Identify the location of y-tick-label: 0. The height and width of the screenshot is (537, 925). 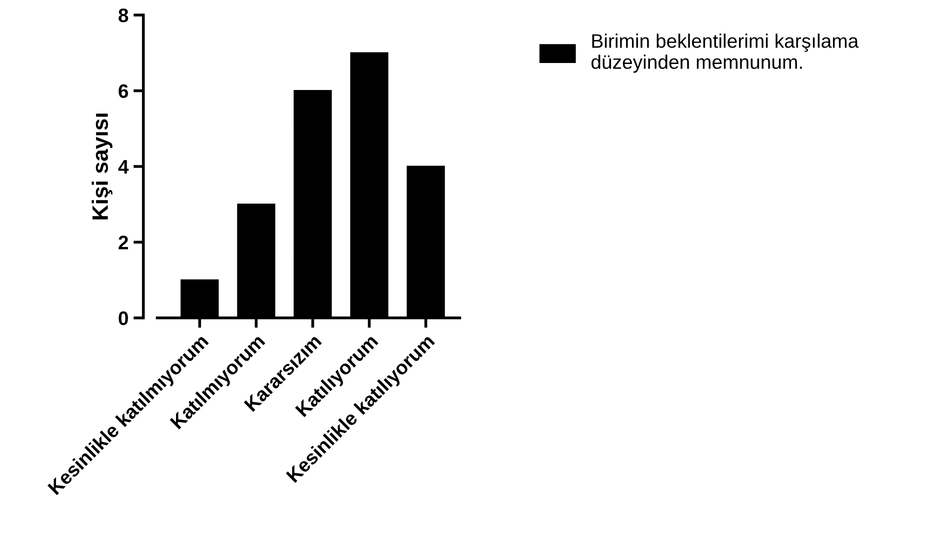
(123, 318).